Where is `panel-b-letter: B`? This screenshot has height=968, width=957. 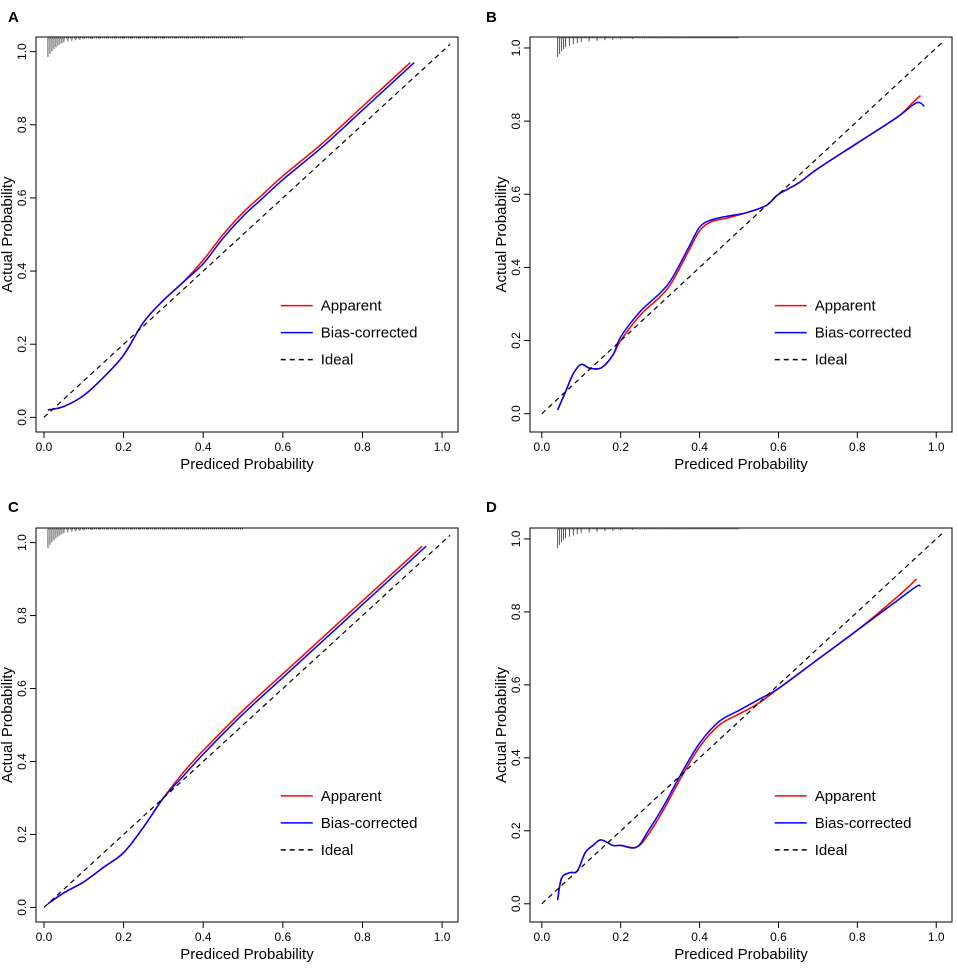 panel-b-letter: B is located at coordinates (491, 17).